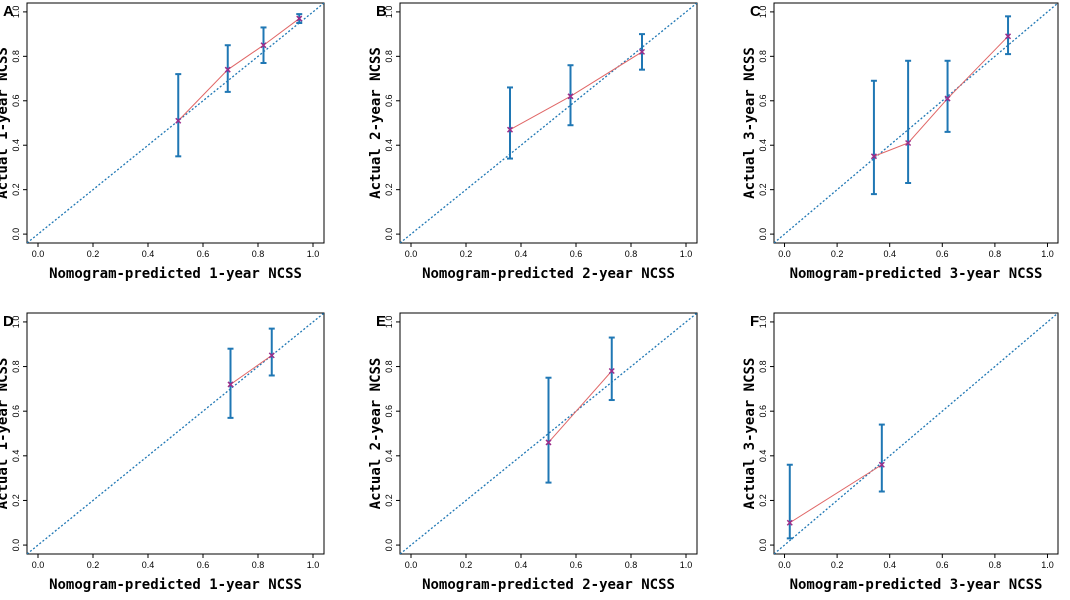 Image resolution: width=1070 pixels, height=600 pixels. I want to click on x-axis-title: Nomogram-predicted 1-year NCSS, so click(175, 585).